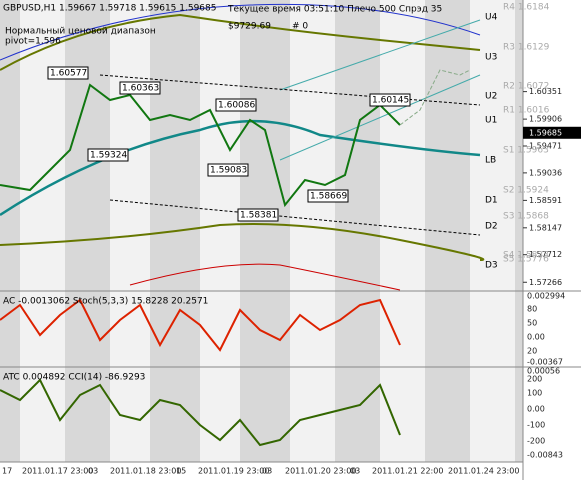 The height and width of the screenshot is (480, 581). Describe the element at coordinates (532, 323) in the screenshot. I see `ac-tick-label: 50` at that location.